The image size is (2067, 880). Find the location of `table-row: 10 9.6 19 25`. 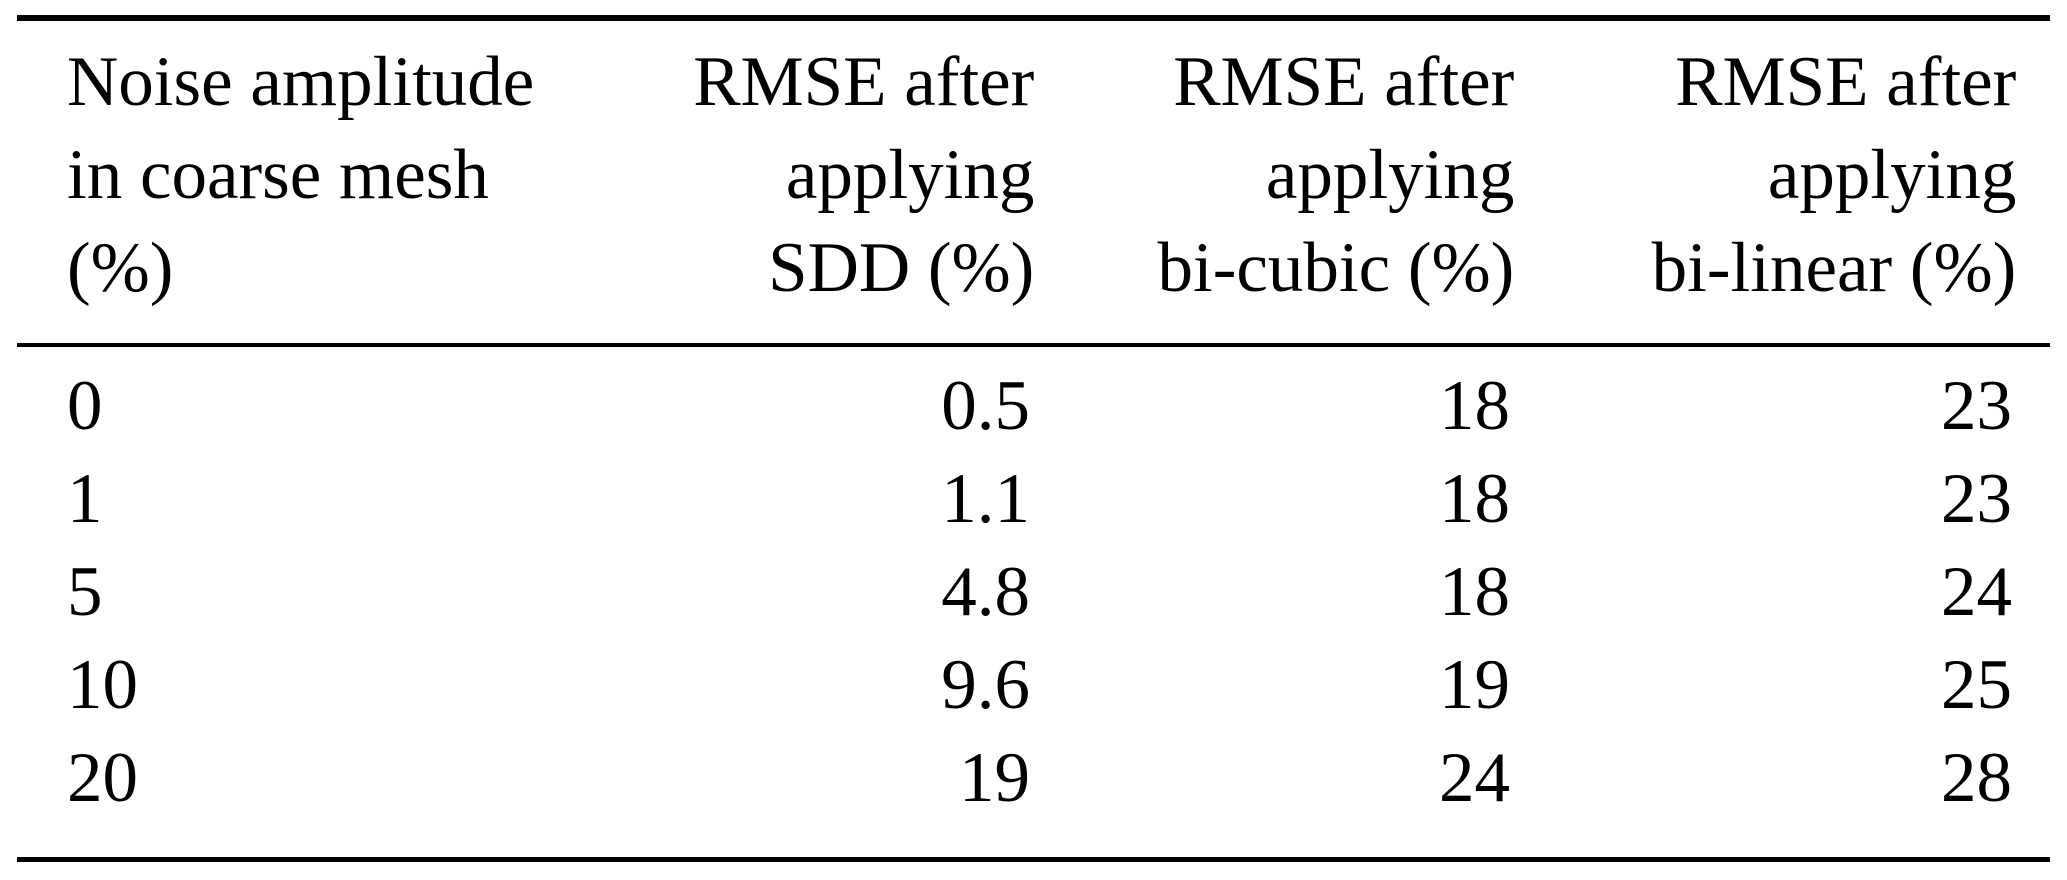

table-row: 10 9.6 19 25 is located at coordinates (1033, 685).